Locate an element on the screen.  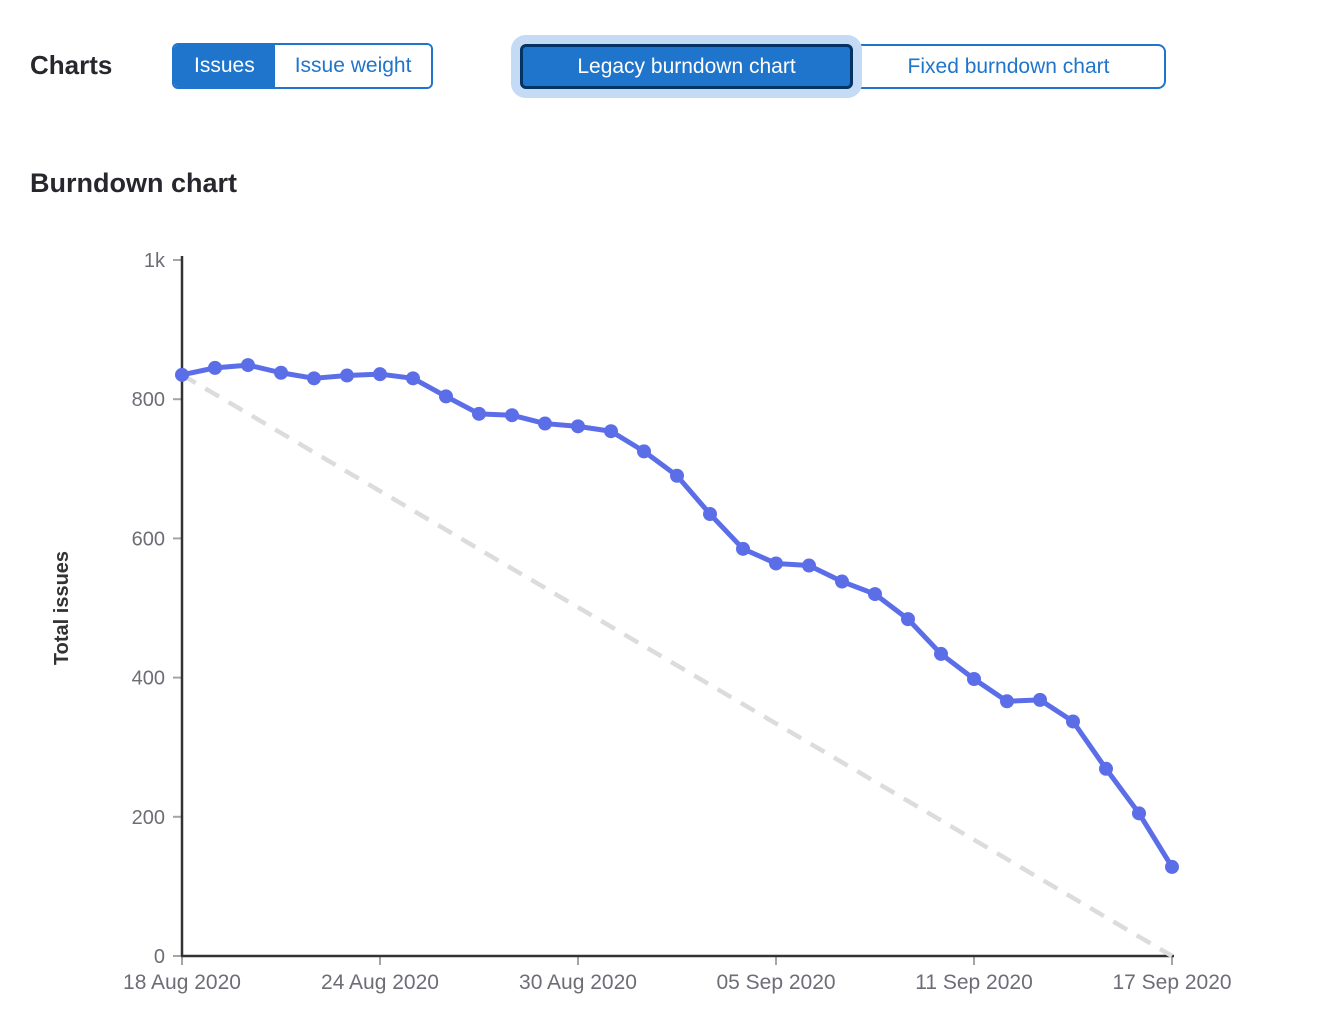
x-tick-label: 11 Sep 2020 is located at coordinates (974, 982).